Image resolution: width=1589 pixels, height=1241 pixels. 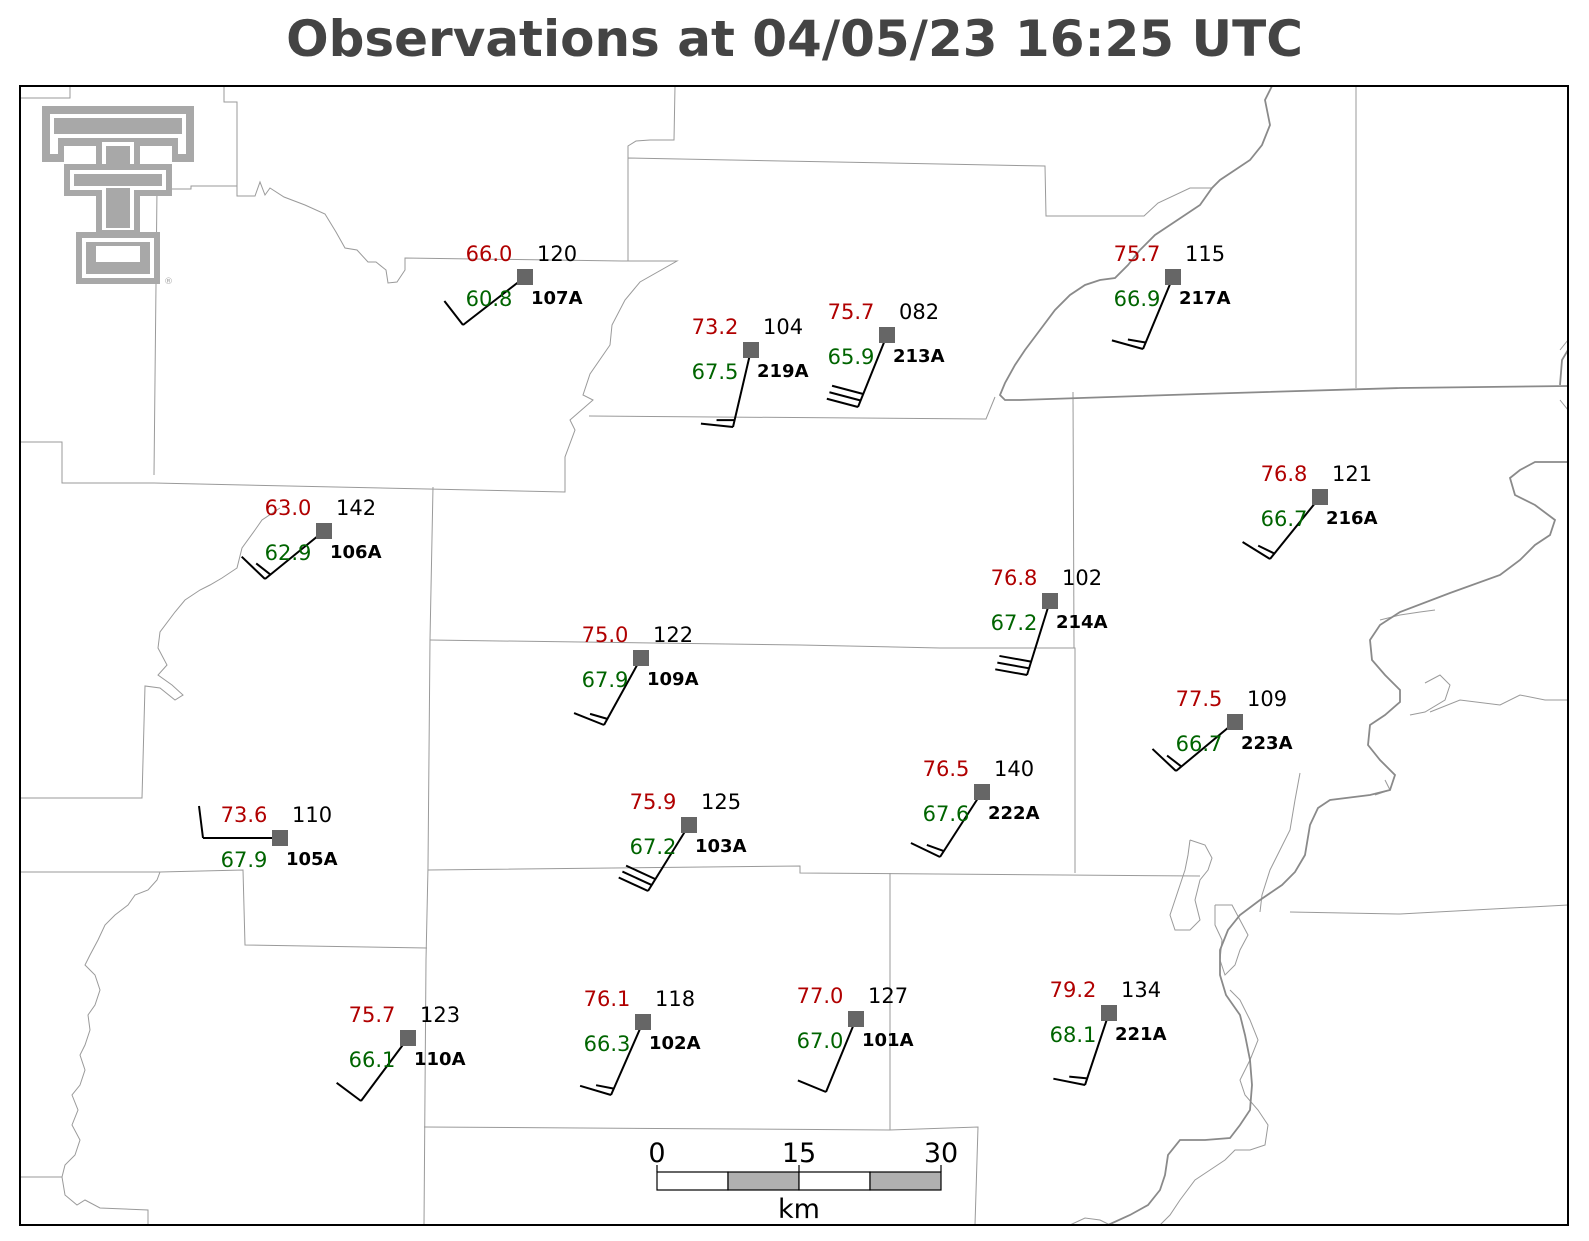 I want to click on temperature-label: 76.1, so click(x=607, y=999).